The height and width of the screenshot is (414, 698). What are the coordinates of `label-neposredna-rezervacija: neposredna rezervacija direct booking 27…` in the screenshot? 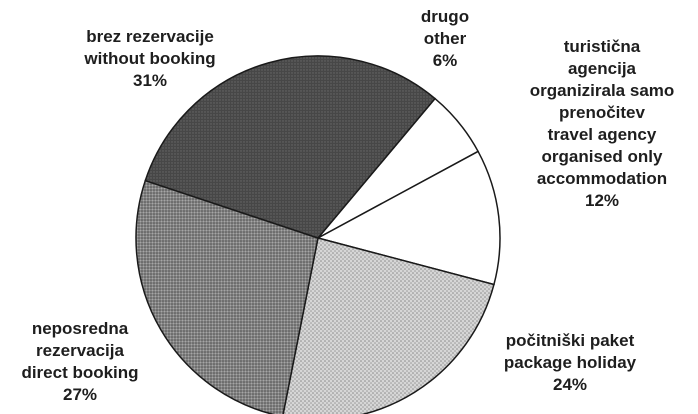 It's located at (80, 362).